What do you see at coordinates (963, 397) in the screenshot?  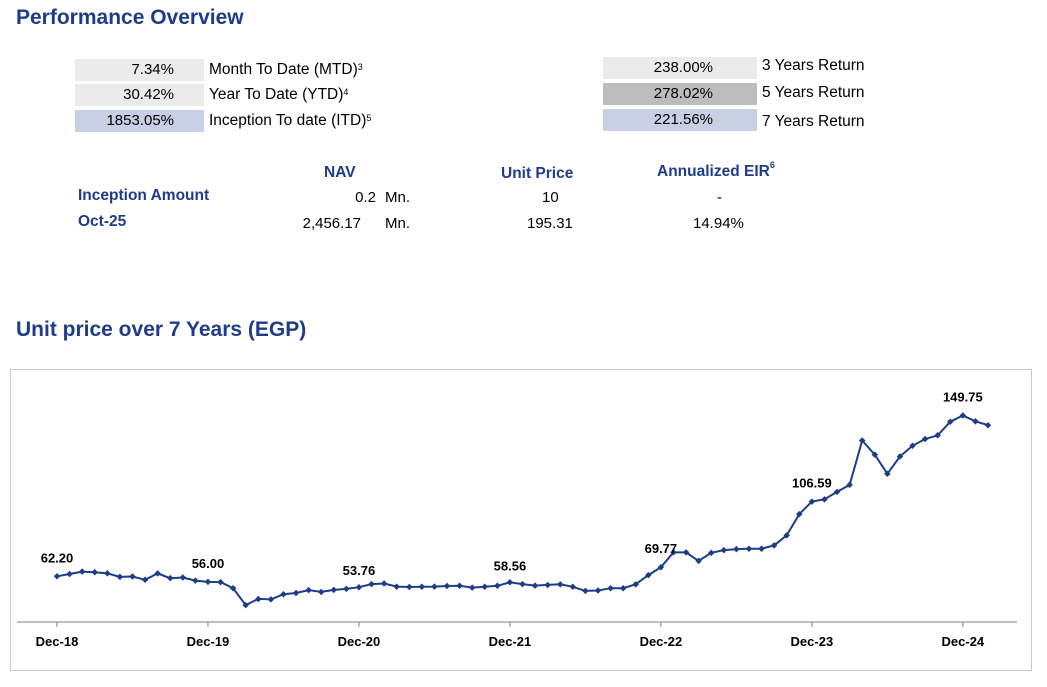 I see `data-label: 149.75` at bounding box center [963, 397].